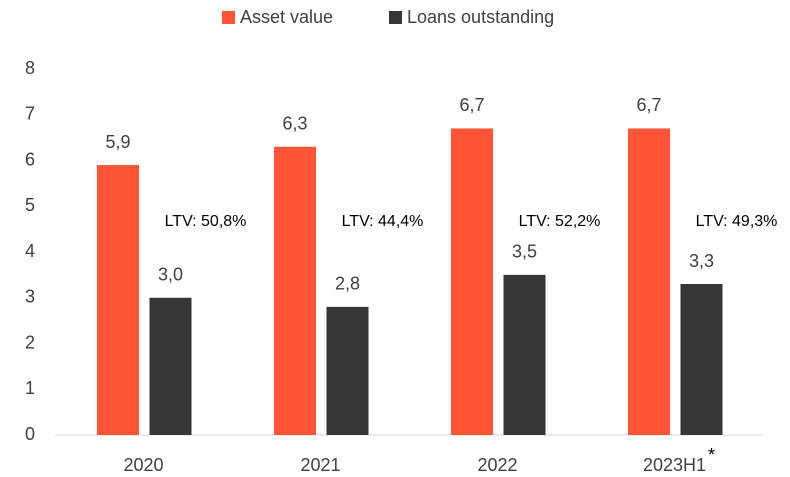  What do you see at coordinates (30, 159) in the screenshot?
I see `y-tick-label: 6` at bounding box center [30, 159].